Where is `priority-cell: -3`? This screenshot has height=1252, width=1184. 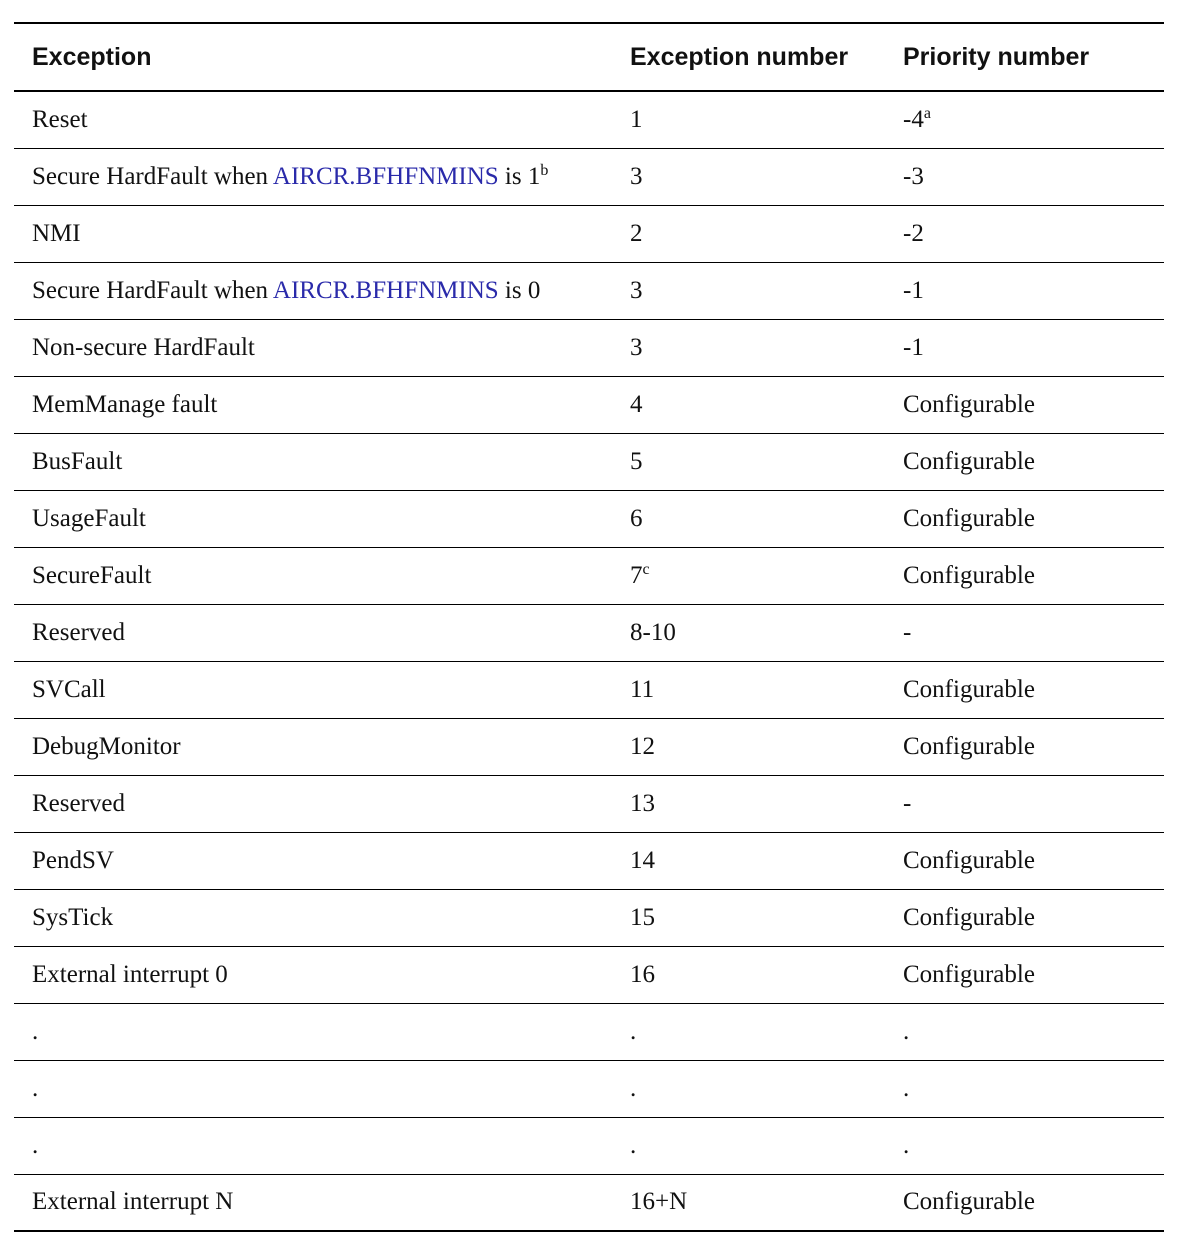
priority-cell: -3 is located at coordinates (1024, 177).